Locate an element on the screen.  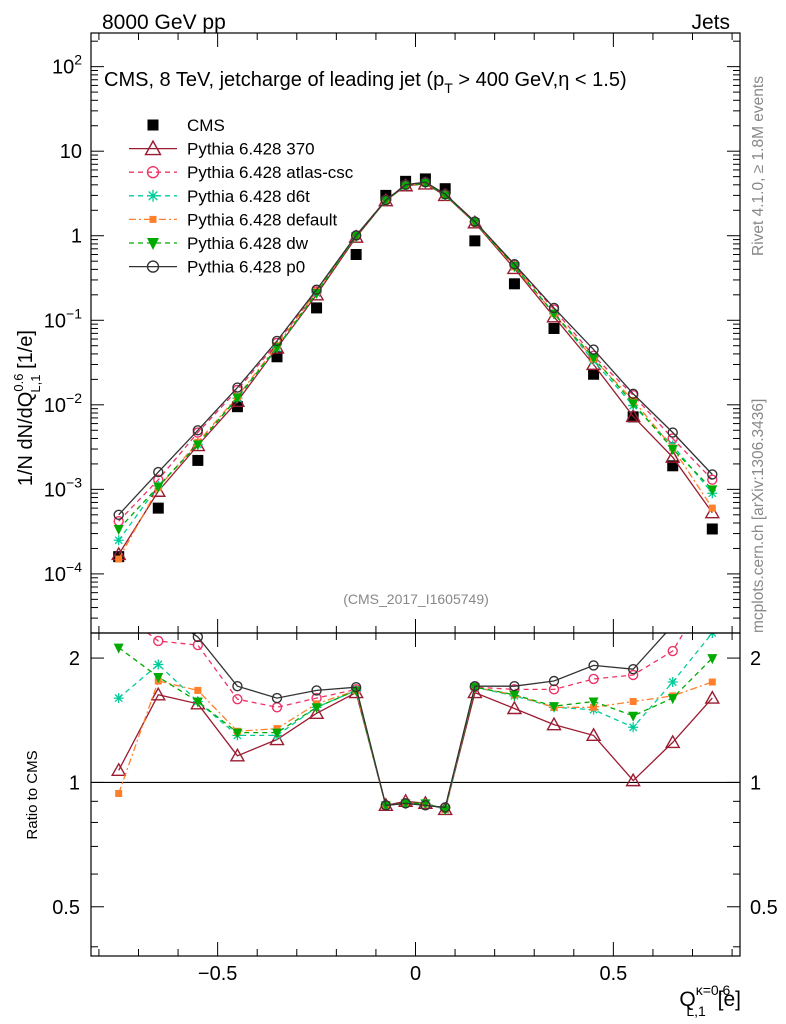
legend-label-cms: CMS is located at coordinates (206, 125).